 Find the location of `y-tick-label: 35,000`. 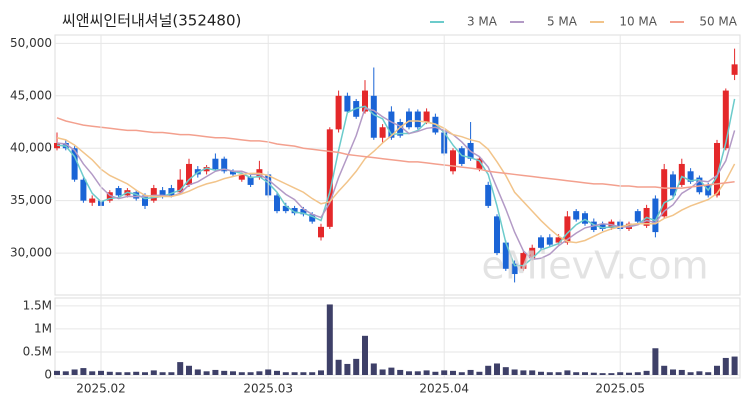

y-tick-label: 35,000 is located at coordinates (31, 200).